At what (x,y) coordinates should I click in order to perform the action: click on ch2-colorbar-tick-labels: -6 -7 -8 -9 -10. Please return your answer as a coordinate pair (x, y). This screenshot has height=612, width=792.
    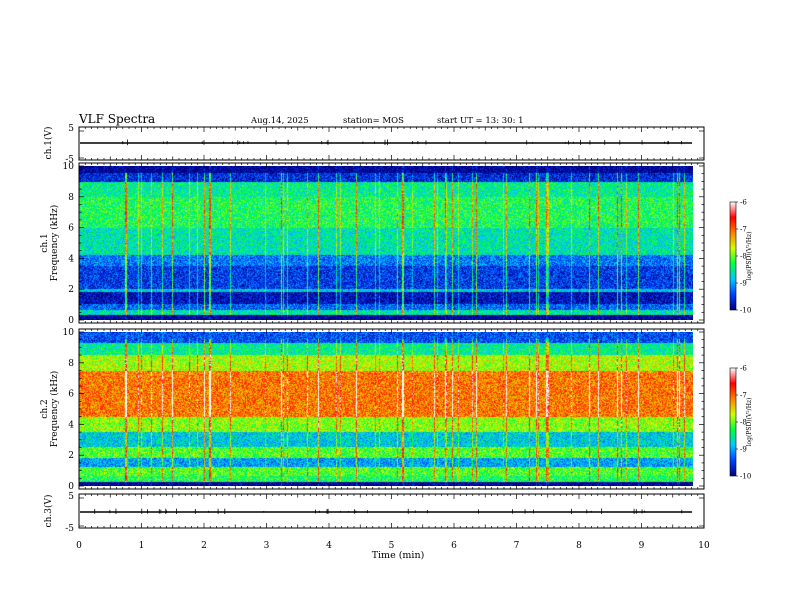
    Looking at the image, I should click on (743, 423).